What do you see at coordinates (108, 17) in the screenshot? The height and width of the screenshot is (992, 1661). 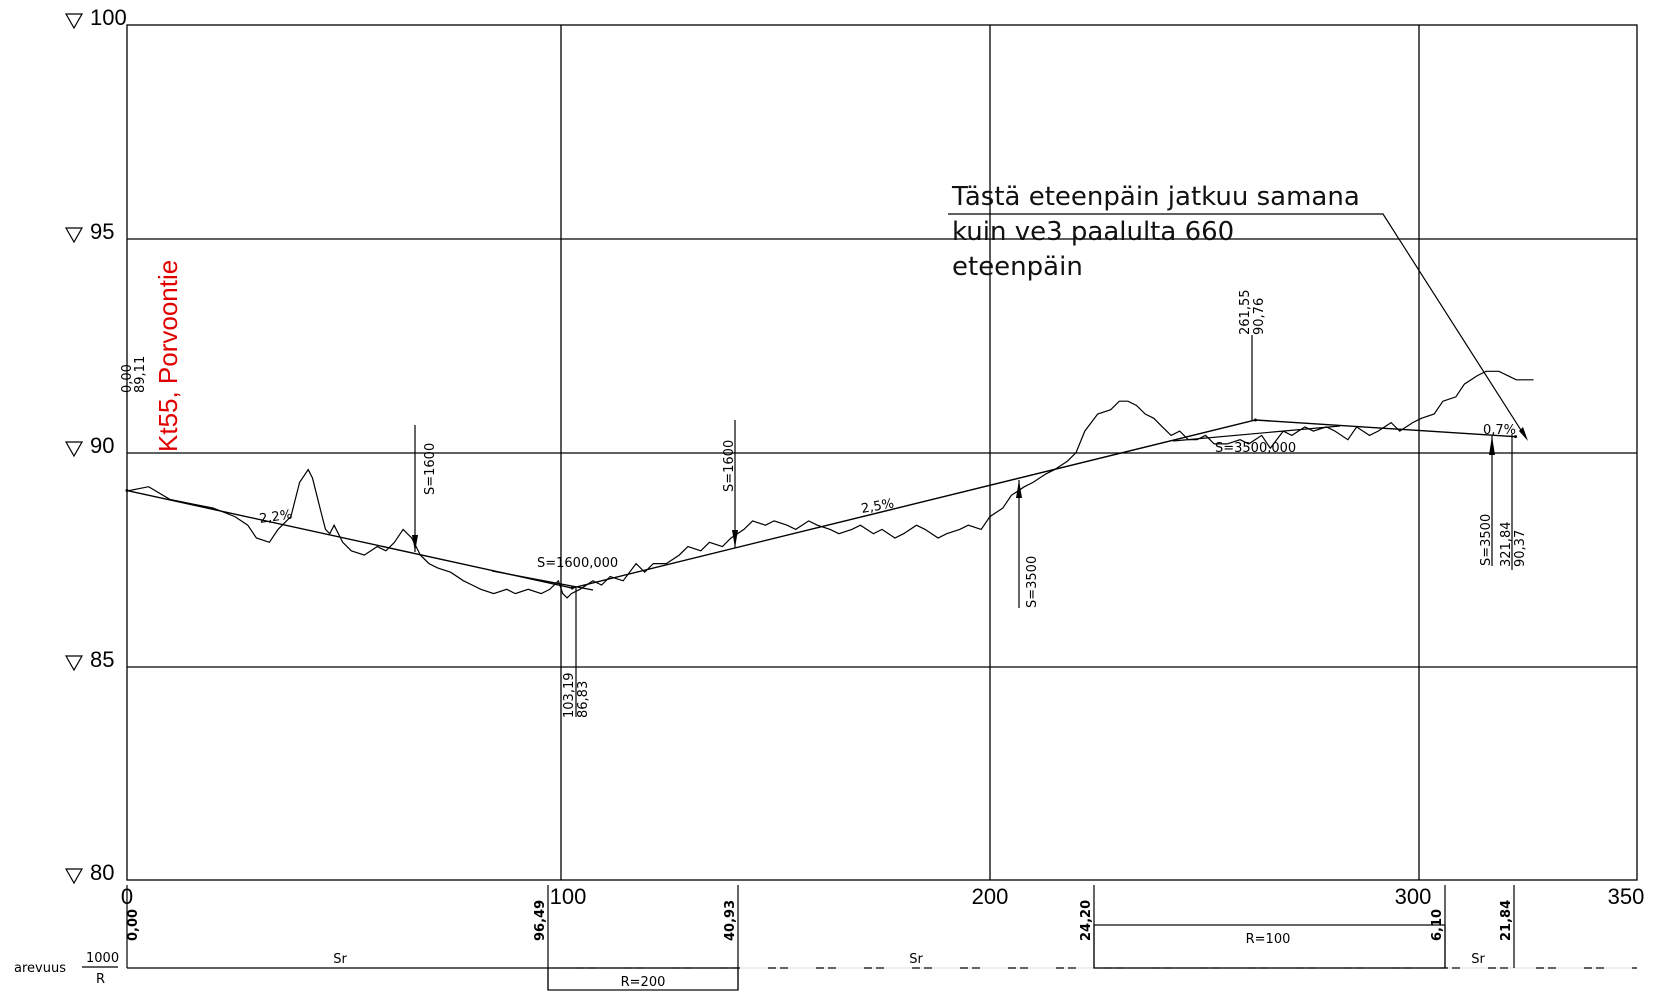 I see `elevation-label-100: 100` at bounding box center [108, 17].